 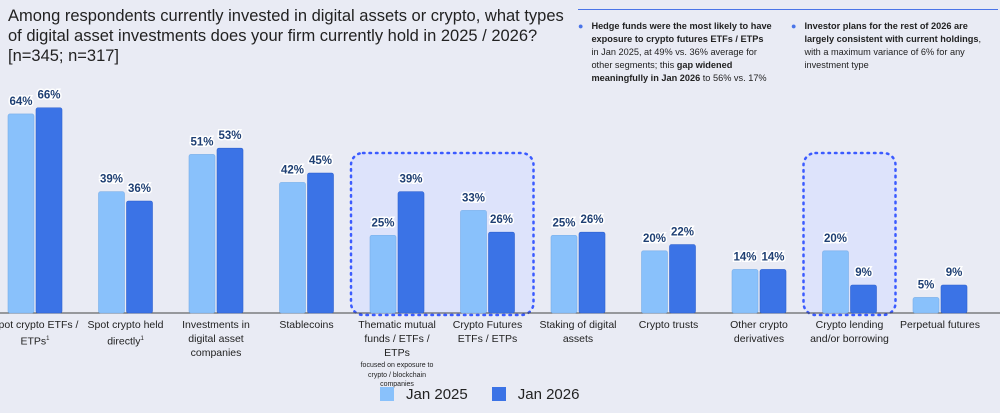 I want to click on legend-item-jan-2026: Jan 2026, so click(x=535, y=394).